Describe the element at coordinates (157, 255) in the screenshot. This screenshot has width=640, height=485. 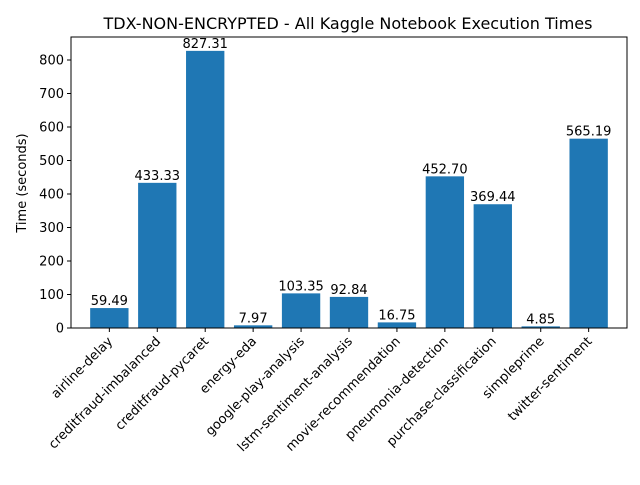
I see `bar-creditfraud-imbalanced` at that location.